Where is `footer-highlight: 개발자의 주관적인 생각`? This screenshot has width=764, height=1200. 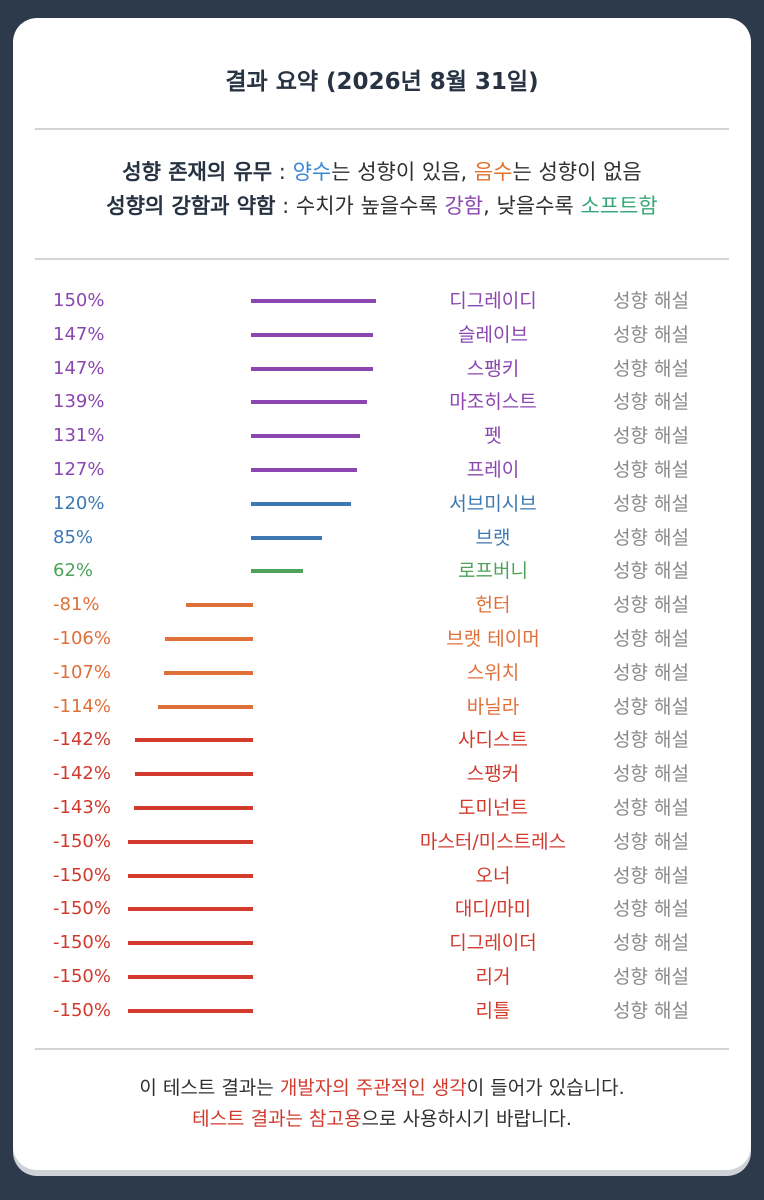 footer-highlight: 개발자의 주관적인 생각 is located at coordinates (373, 1088).